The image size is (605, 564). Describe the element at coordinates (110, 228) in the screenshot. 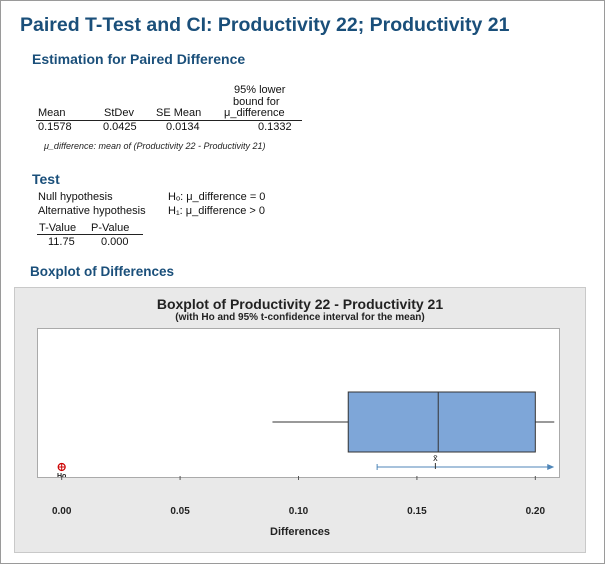

I see `col-header-pvalue: P-Value` at that location.